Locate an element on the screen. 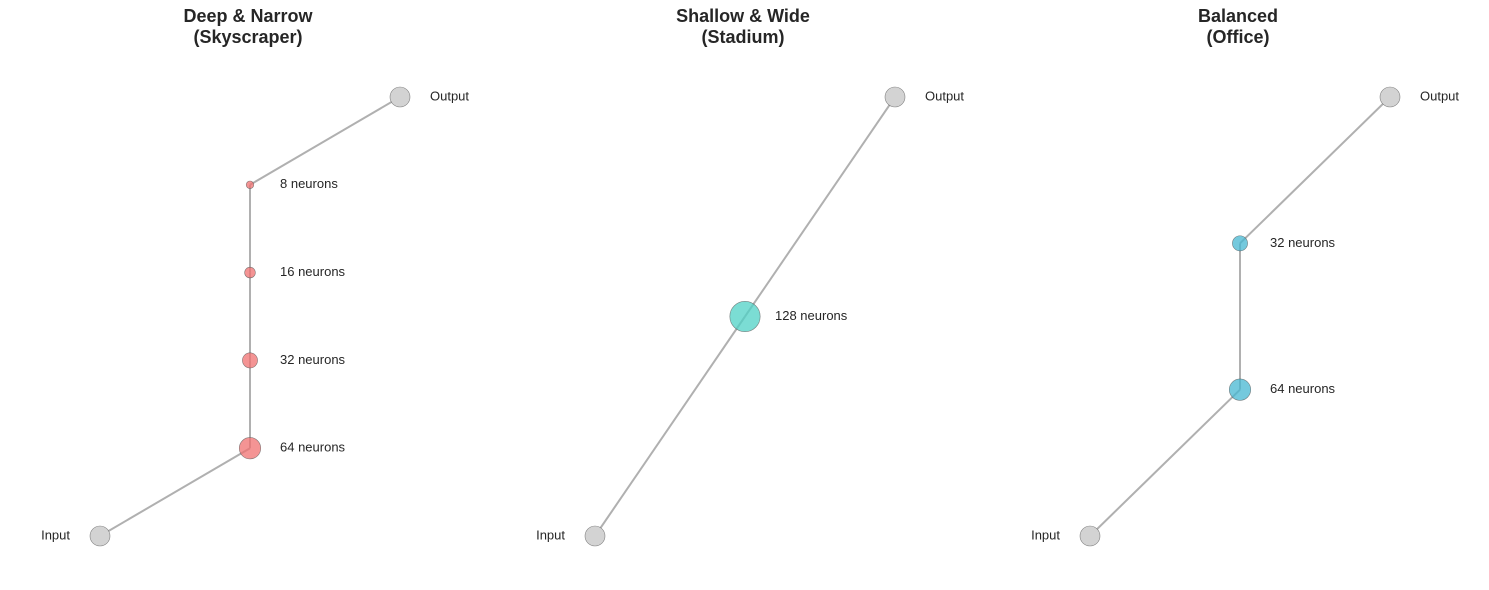 This screenshot has height=590, width=1489. layer-label: 16 neurons is located at coordinates (313, 271).